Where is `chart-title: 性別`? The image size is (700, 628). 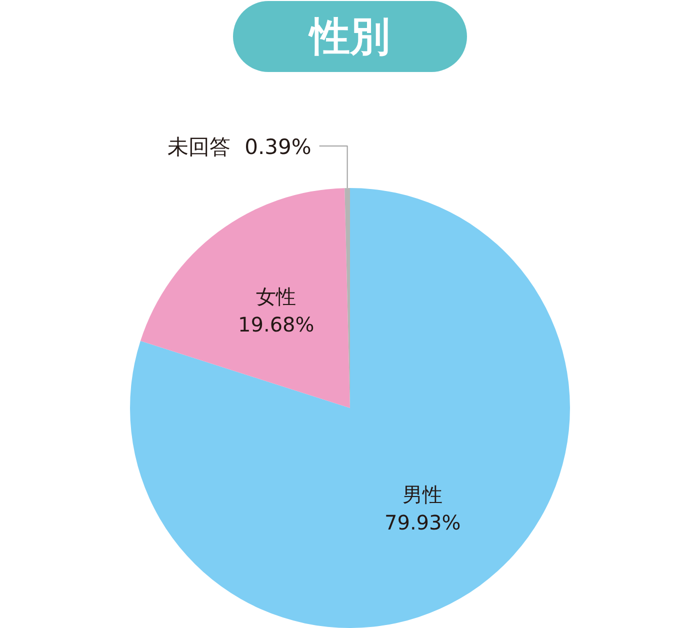
chart-title: 性別 is located at coordinates (350, 36).